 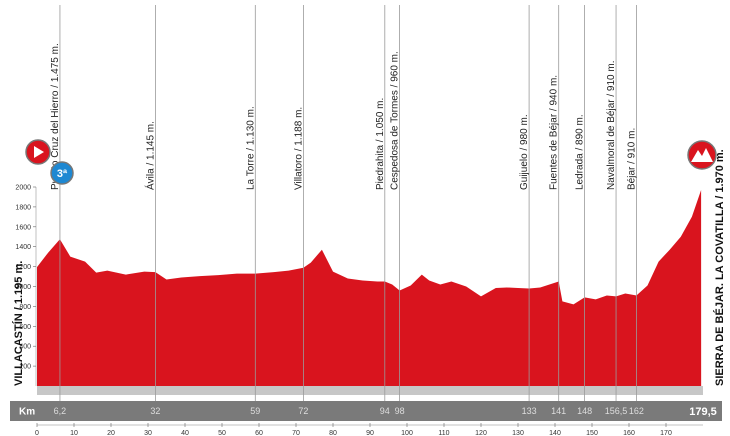 What do you see at coordinates (303, 411) in the screenshot?
I see `km-value: 72` at bounding box center [303, 411].